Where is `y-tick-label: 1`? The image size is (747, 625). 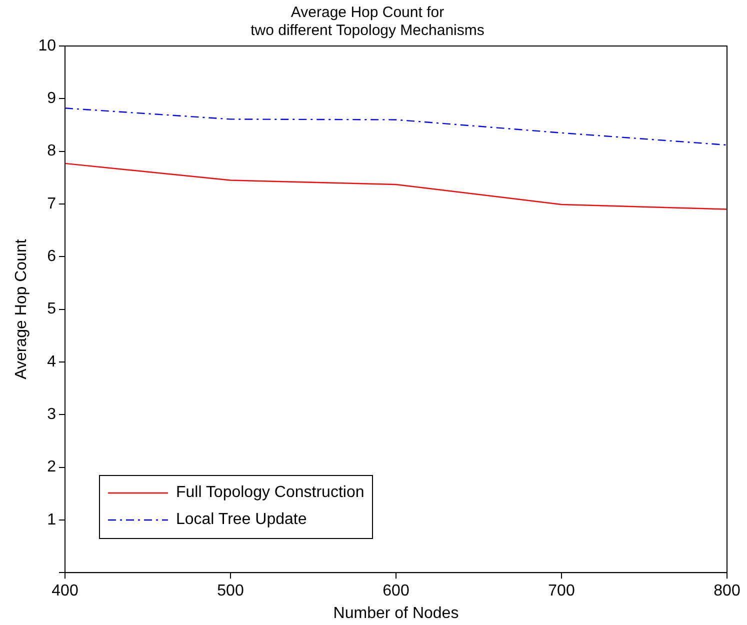 y-tick-label: 1 is located at coordinates (51, 519).